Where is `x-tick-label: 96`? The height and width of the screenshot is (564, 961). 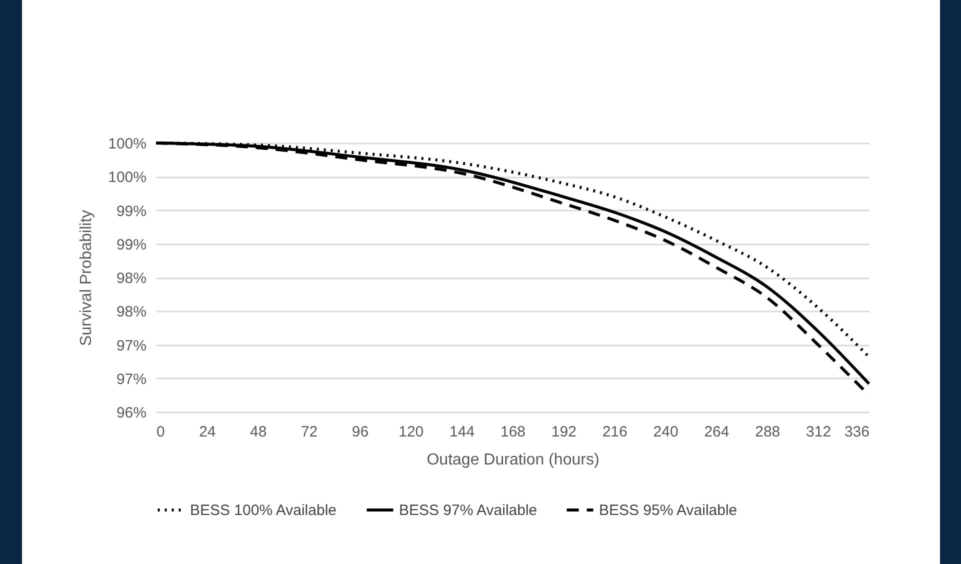
x-tick-label: 96 is located at coordinates (360, 432).